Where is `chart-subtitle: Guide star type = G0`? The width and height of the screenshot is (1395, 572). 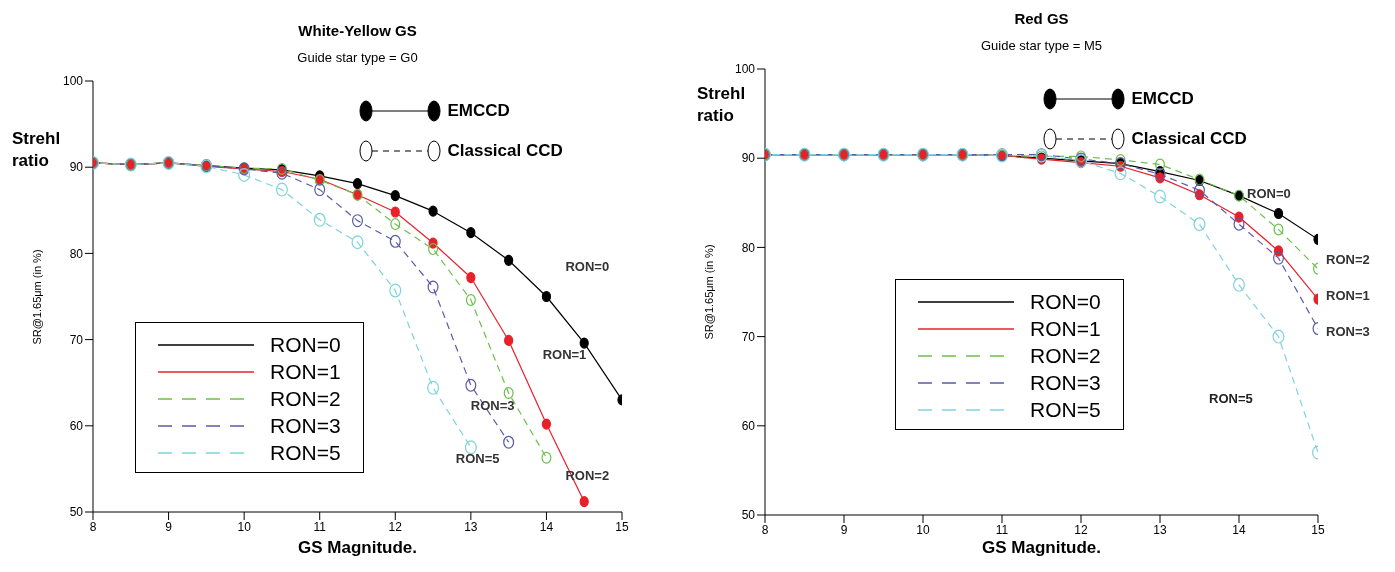
chart-subtitle: Guide star type = G0 is located at coordinates (357, 57).